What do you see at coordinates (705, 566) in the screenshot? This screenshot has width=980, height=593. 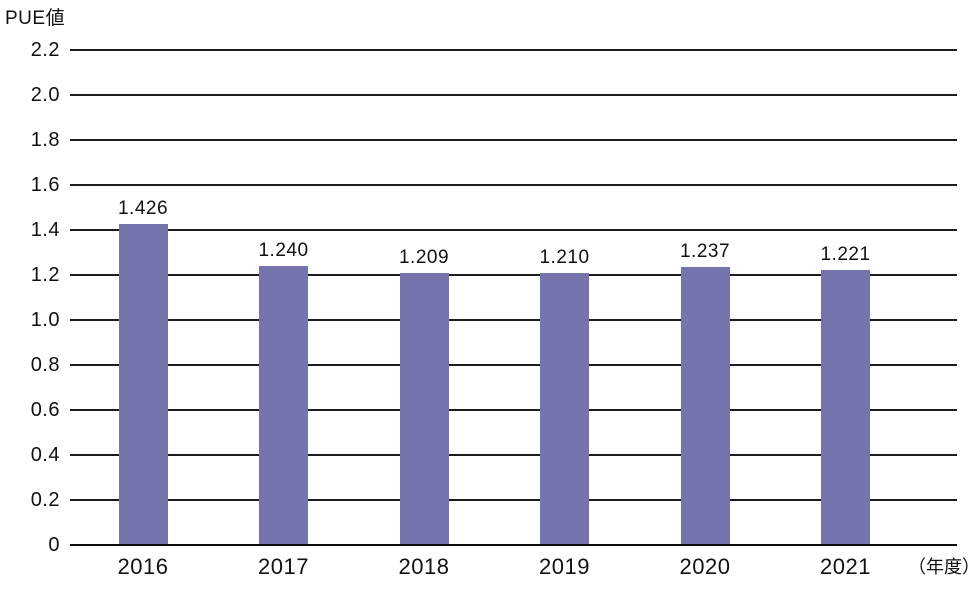 I see `x-tick-label: 2020` at bounding box center [705, 566].